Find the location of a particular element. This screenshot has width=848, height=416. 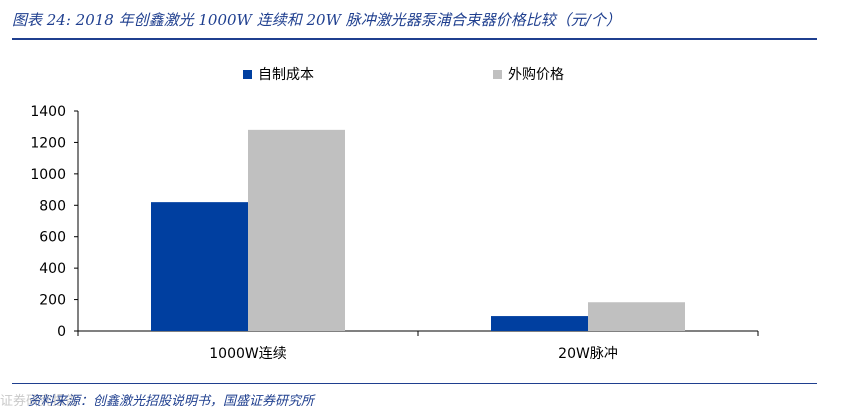

x-tick-label: 1000W连续 is located at coordinates (247, 353).